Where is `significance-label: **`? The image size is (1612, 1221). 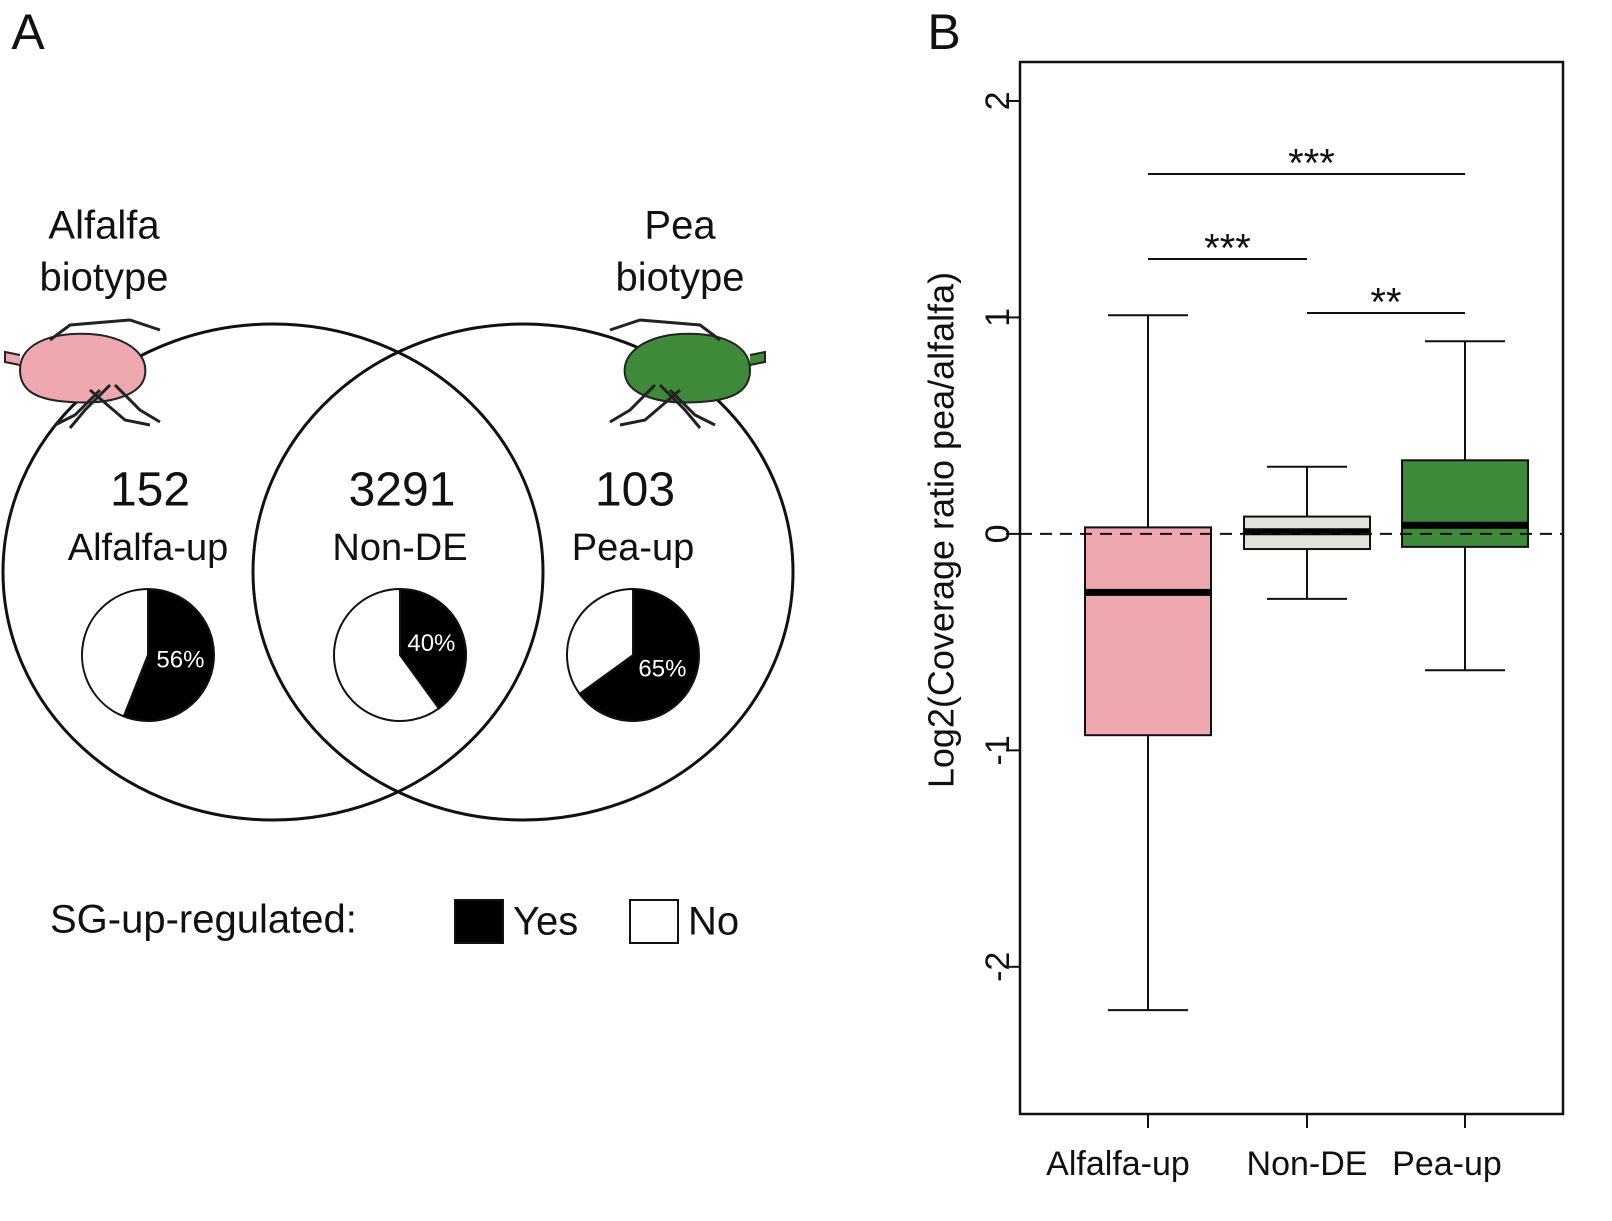
significance-label: ** is located at coordinates (1385, 303).